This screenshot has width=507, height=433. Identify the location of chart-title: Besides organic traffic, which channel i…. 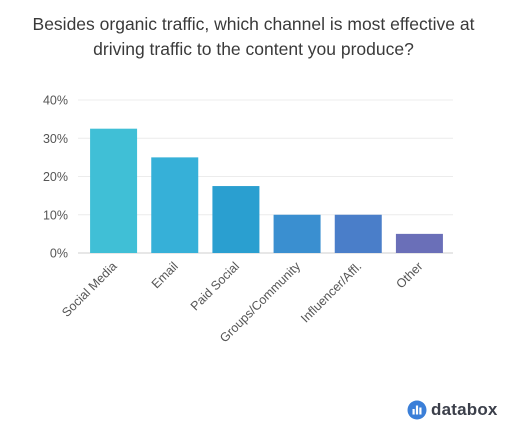
(253, 37).